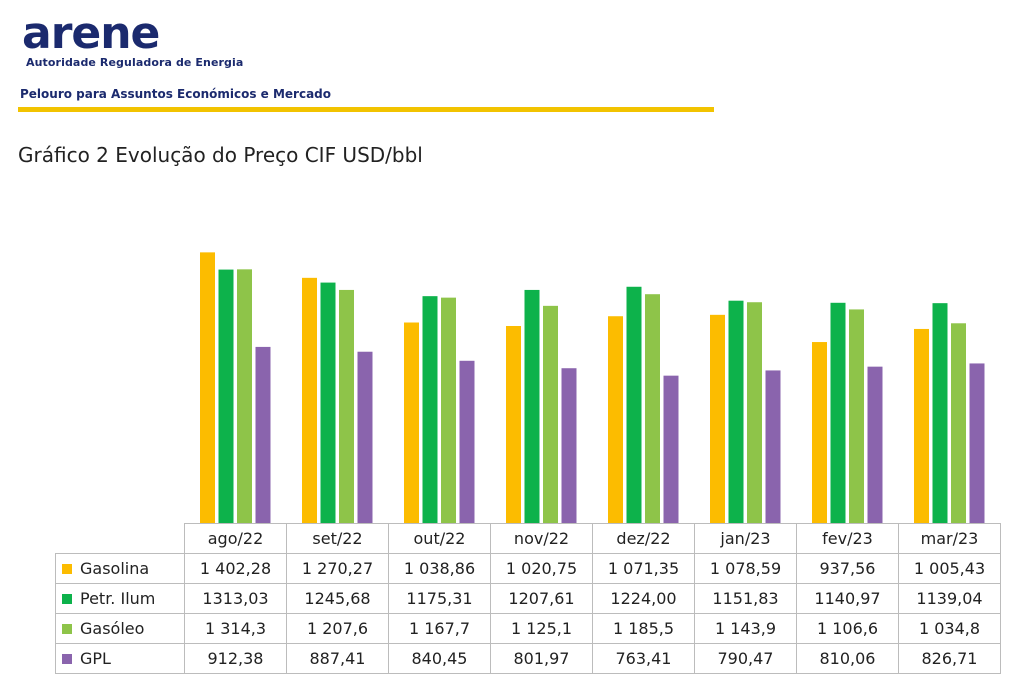  Describe the element at coordinates (135, 62) in the screenshot. I see `logo-subtitle: Autoridade Reguladora de Energia` at that location.